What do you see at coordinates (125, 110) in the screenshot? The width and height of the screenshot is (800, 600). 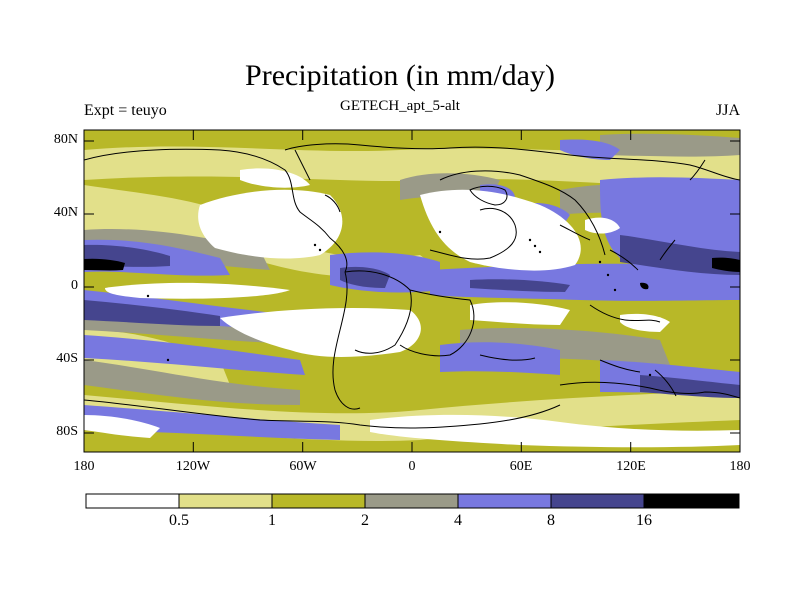 I see `experiment-label: Expt = teuyo` at bounding box center [125, 110].